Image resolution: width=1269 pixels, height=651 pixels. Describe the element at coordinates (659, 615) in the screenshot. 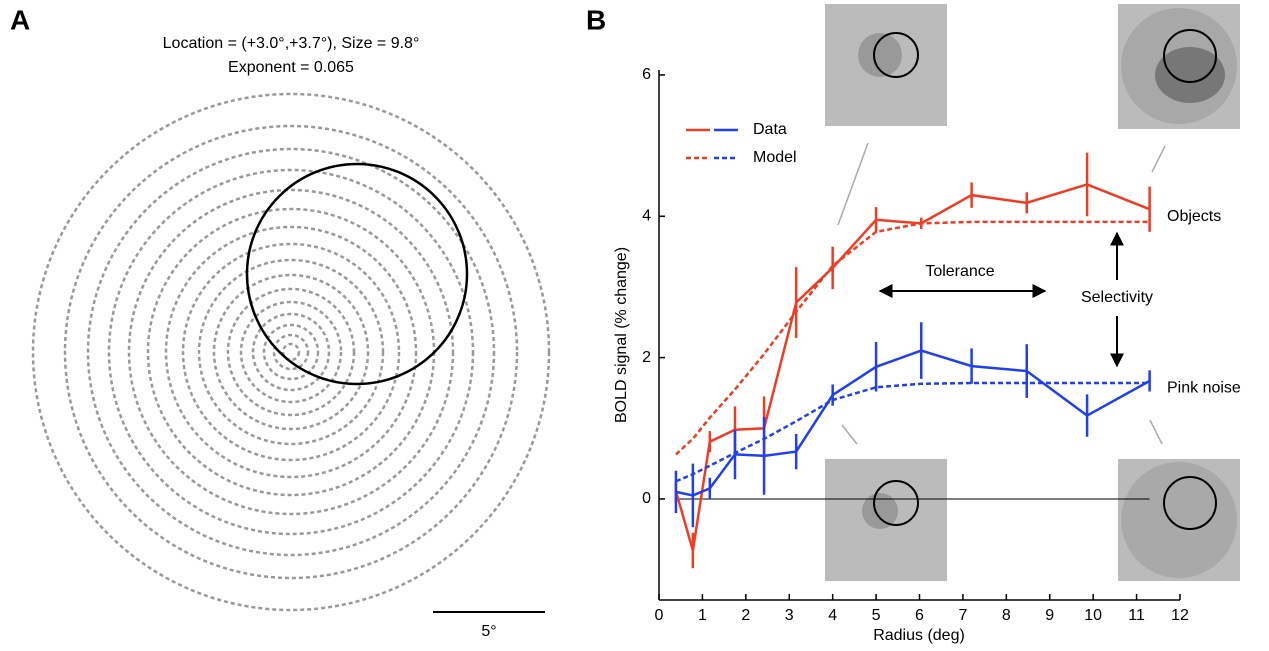

I see `x-tick-label: 0` at that location.